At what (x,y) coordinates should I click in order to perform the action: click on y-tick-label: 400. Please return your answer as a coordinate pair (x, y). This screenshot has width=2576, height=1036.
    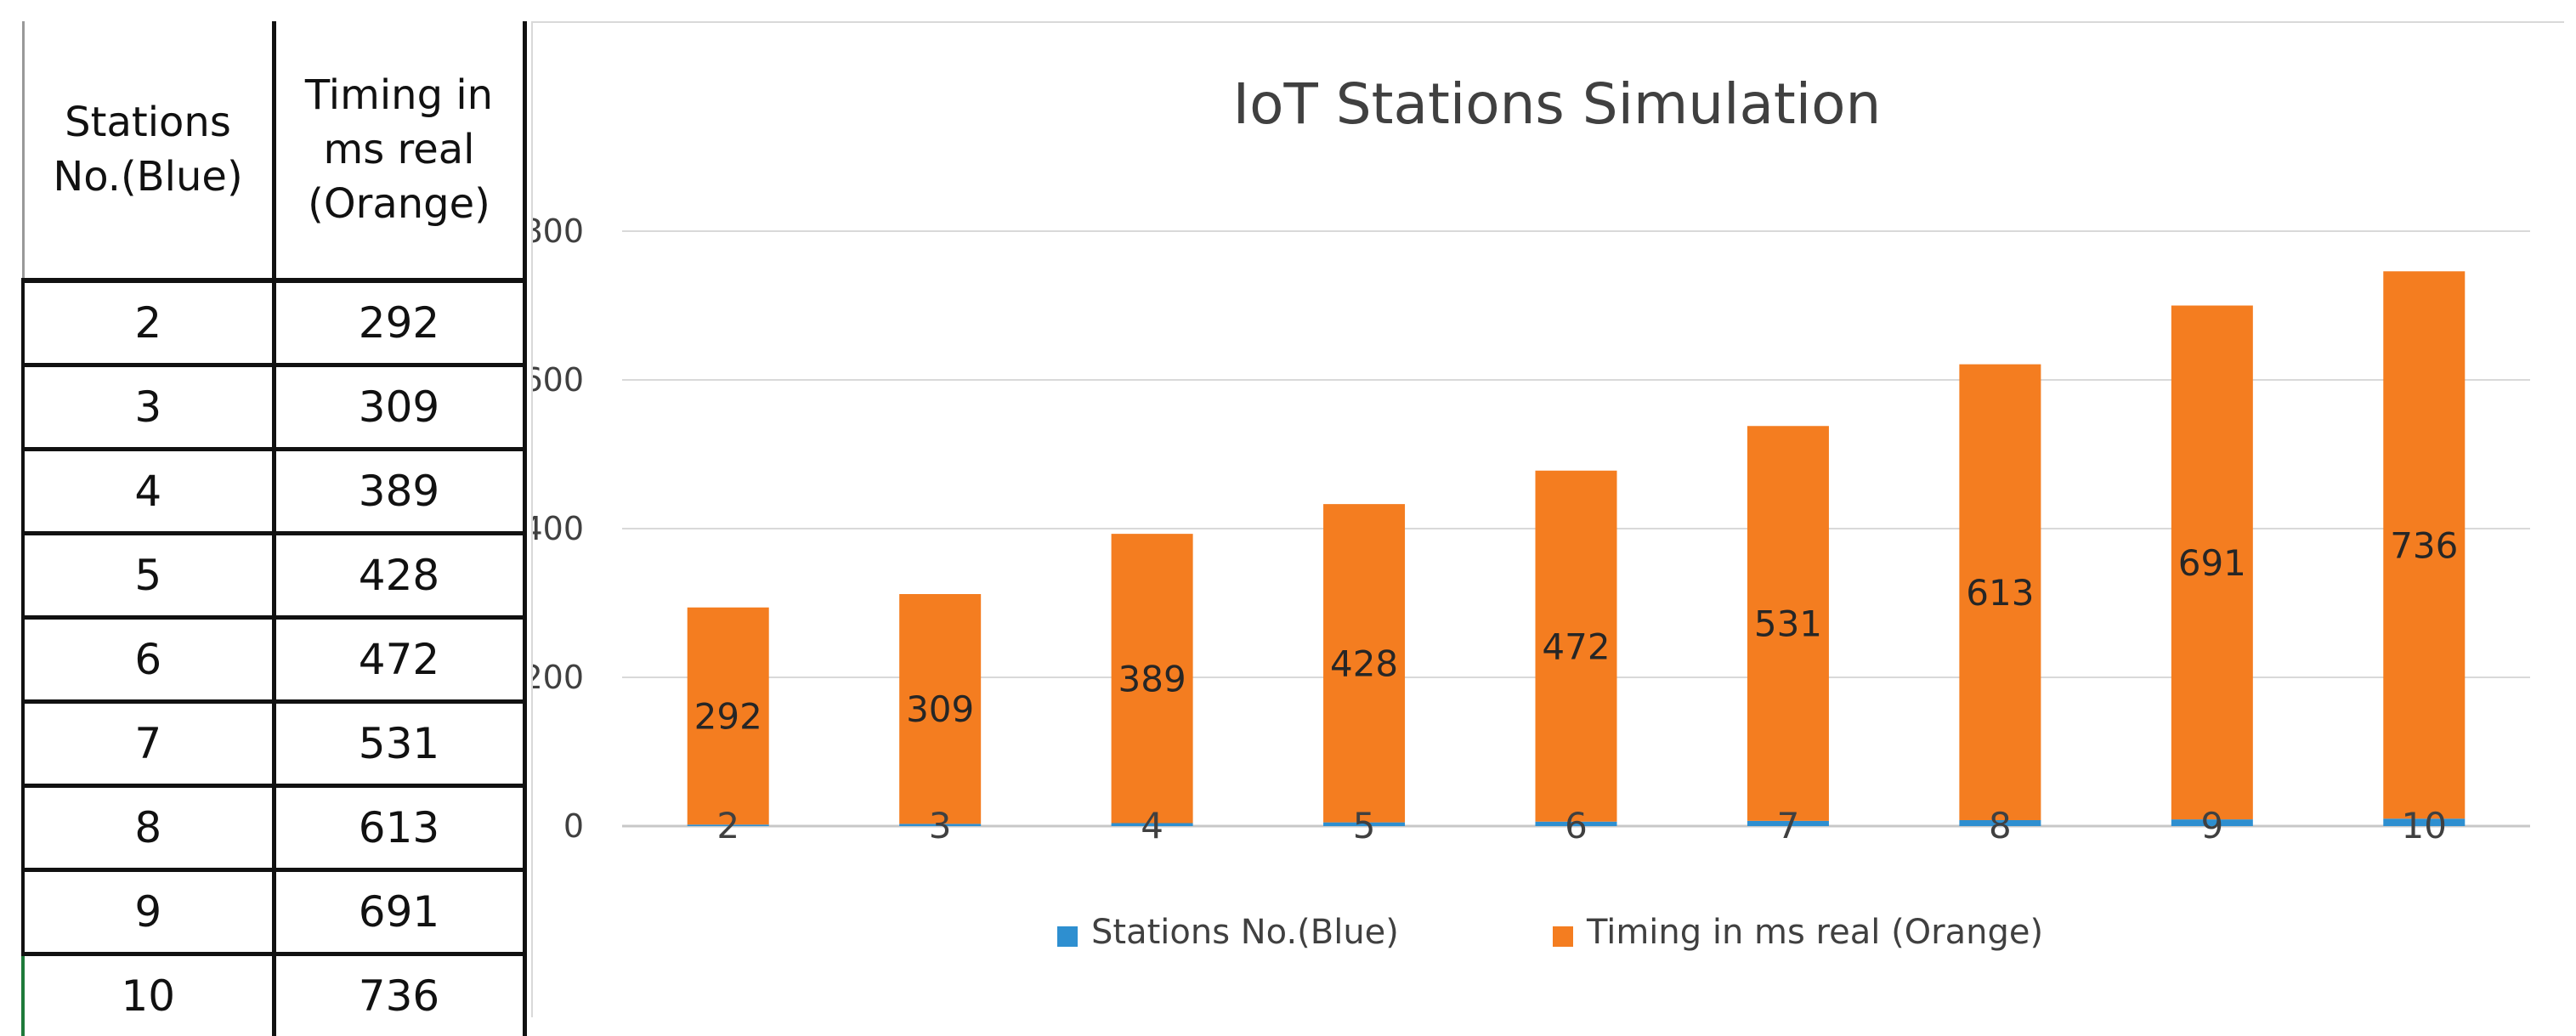
    Looking at the image, I should click on (558, 528).